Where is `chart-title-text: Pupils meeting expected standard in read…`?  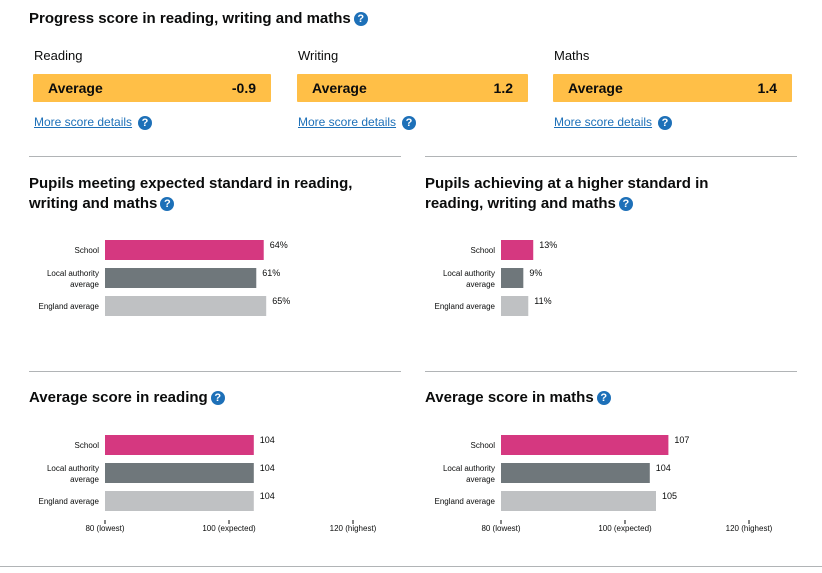 chart-title-text: Pupils meeting expected standard in read… is located at coordinates (191, 193).